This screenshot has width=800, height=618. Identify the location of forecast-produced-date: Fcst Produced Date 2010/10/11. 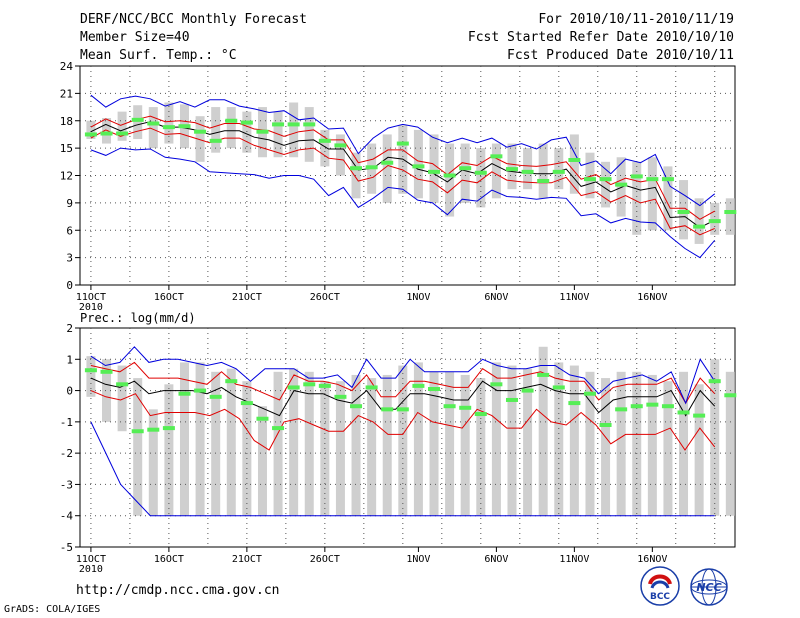
(620, 55).